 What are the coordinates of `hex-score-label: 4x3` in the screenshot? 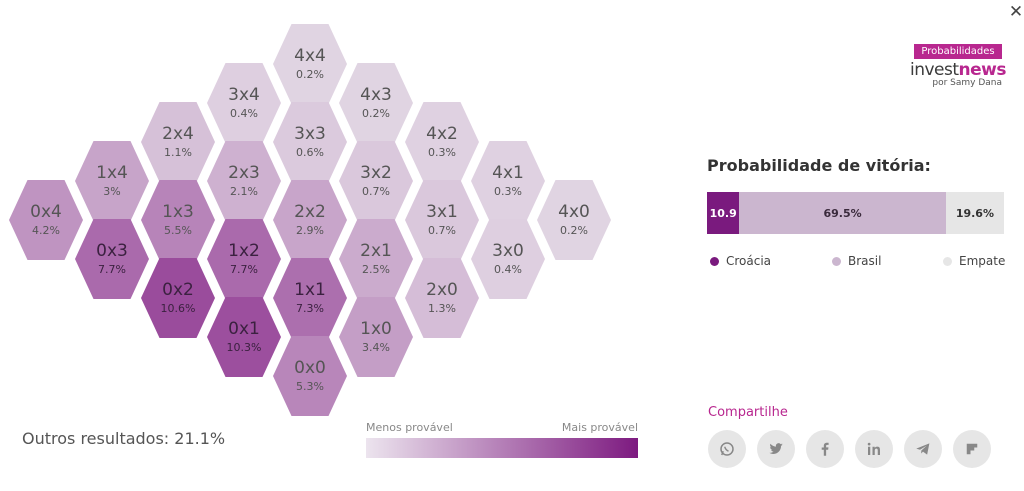 It's located at (376, 95).